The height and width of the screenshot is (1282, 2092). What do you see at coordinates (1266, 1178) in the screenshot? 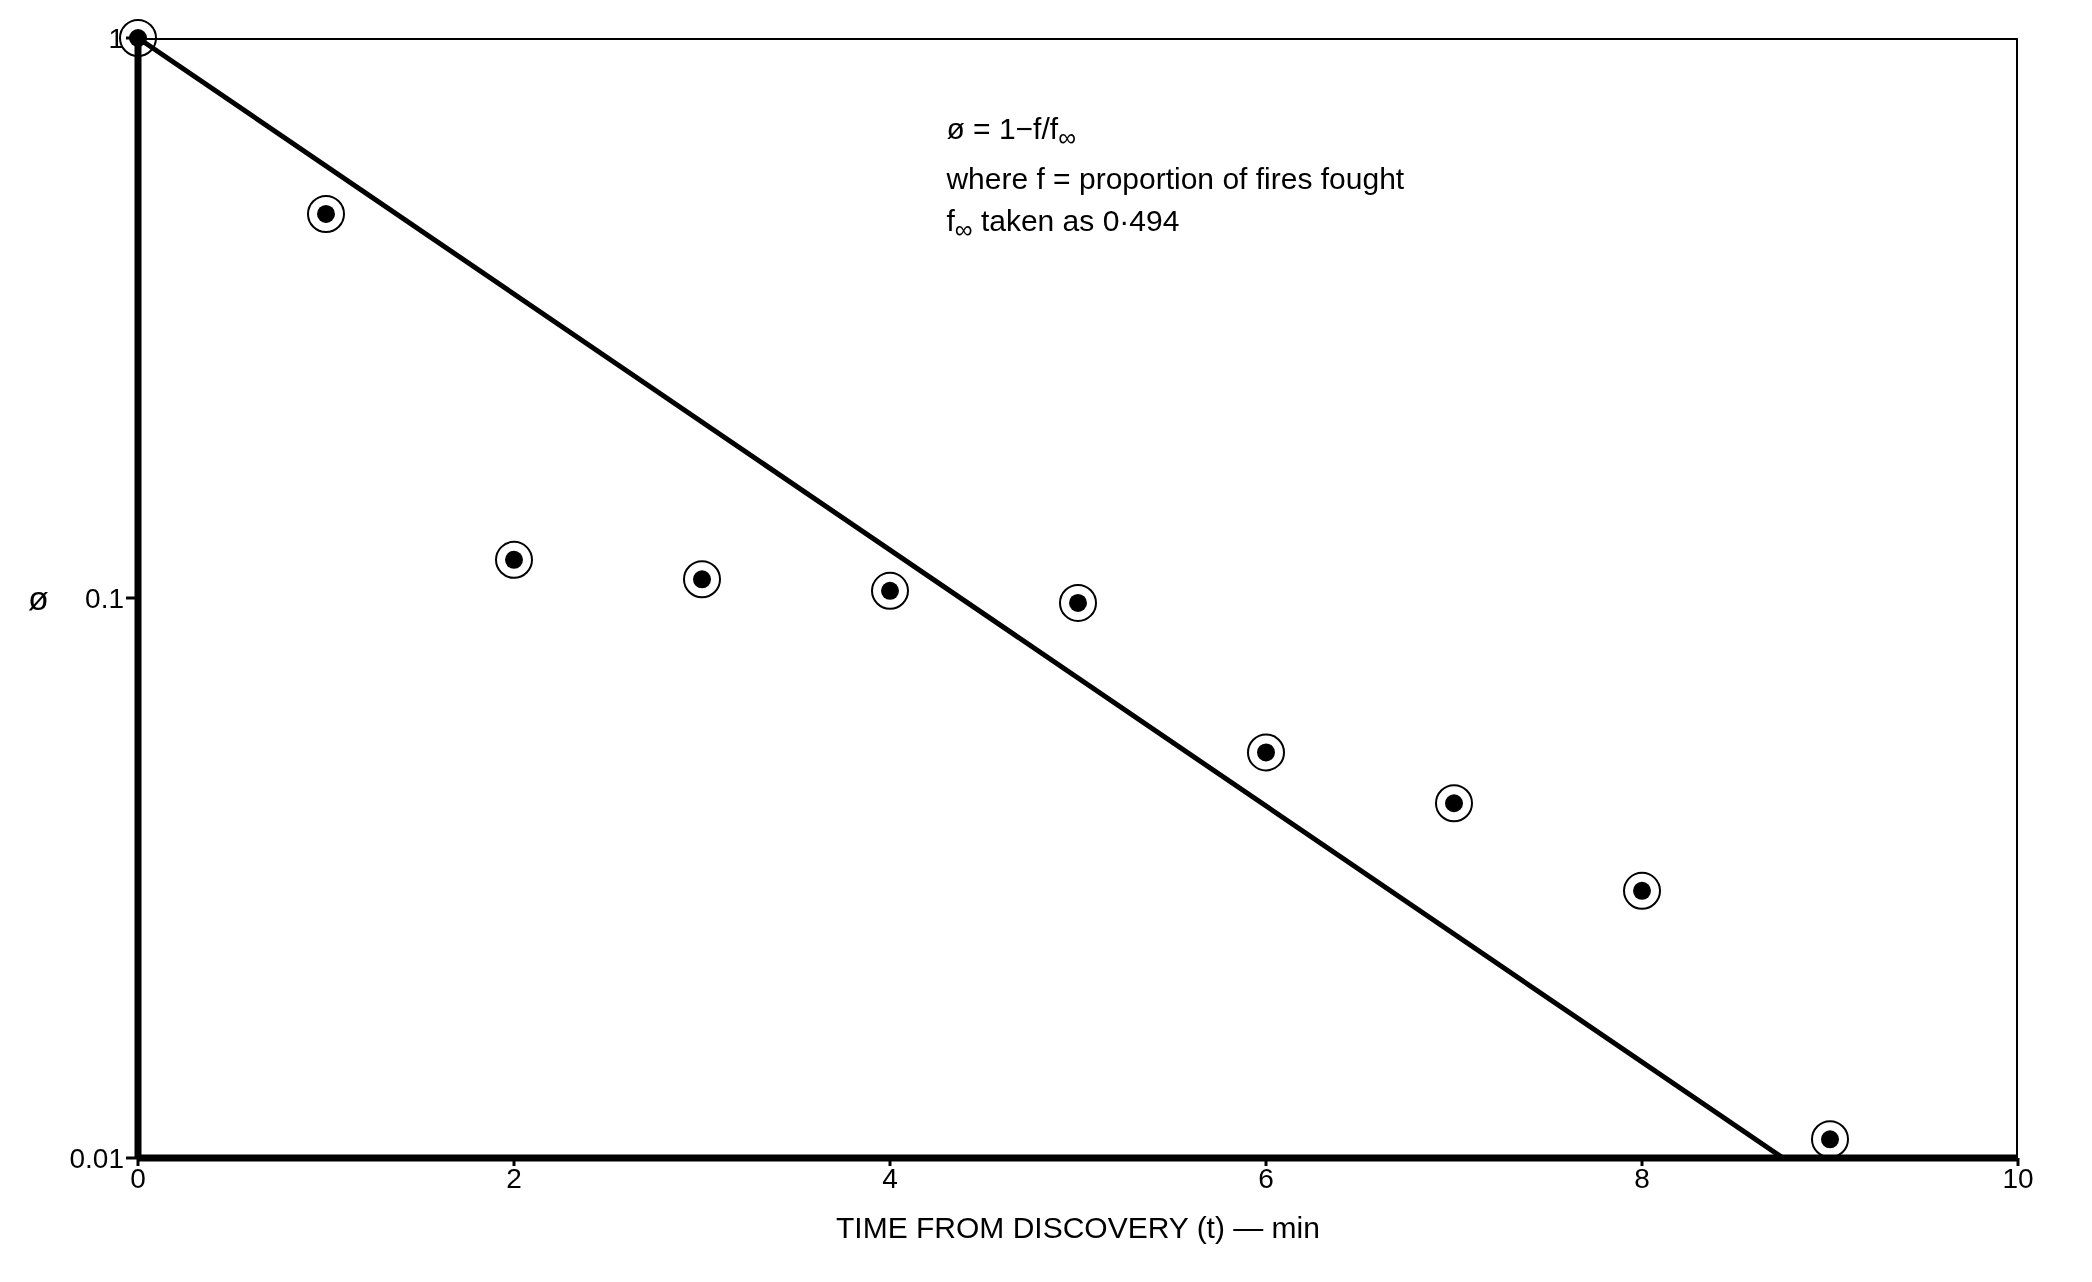
I see `x-tick-label: 6` at bounding box center [1266, 1178].